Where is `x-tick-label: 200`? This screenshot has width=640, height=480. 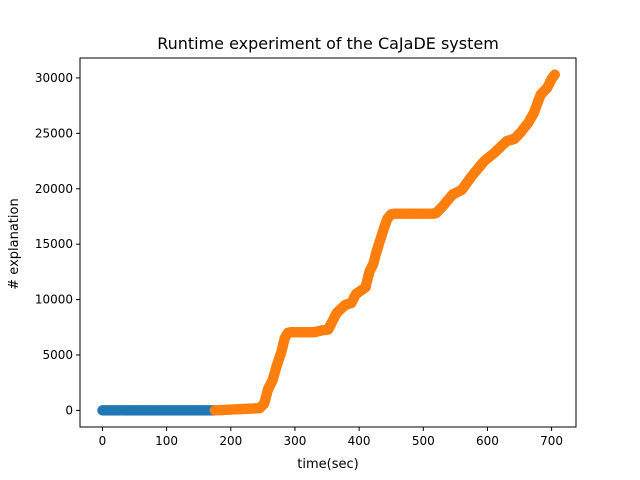 x-tick-label: 200 is located at coordinates (230, 441).